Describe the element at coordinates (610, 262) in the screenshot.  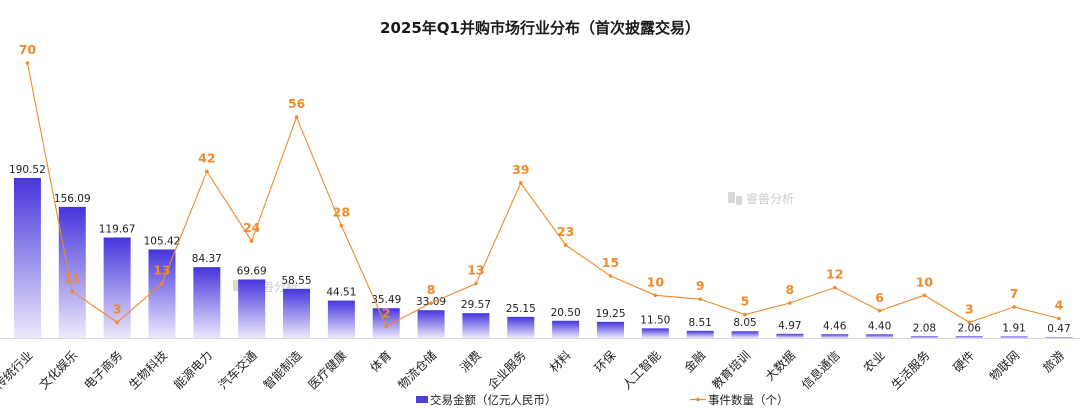
I see `count-label-14: 15` at that location.